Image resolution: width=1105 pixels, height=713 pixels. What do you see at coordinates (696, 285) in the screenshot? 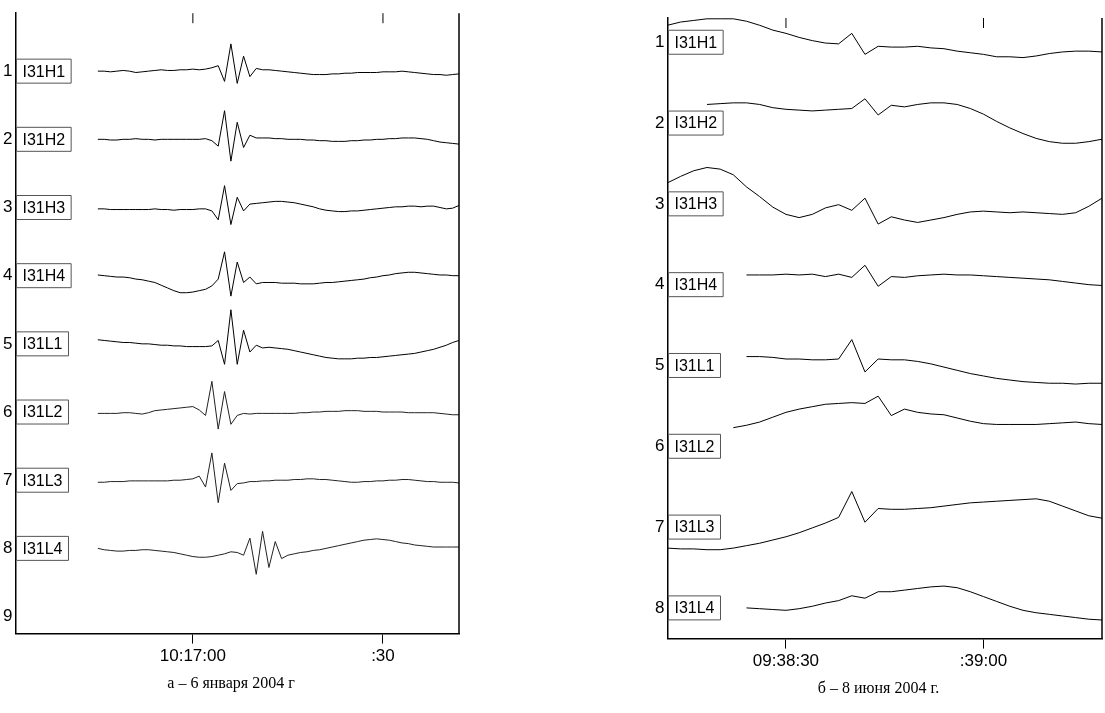
I see `series-label: I31H4` at bounding box center [696, 285].